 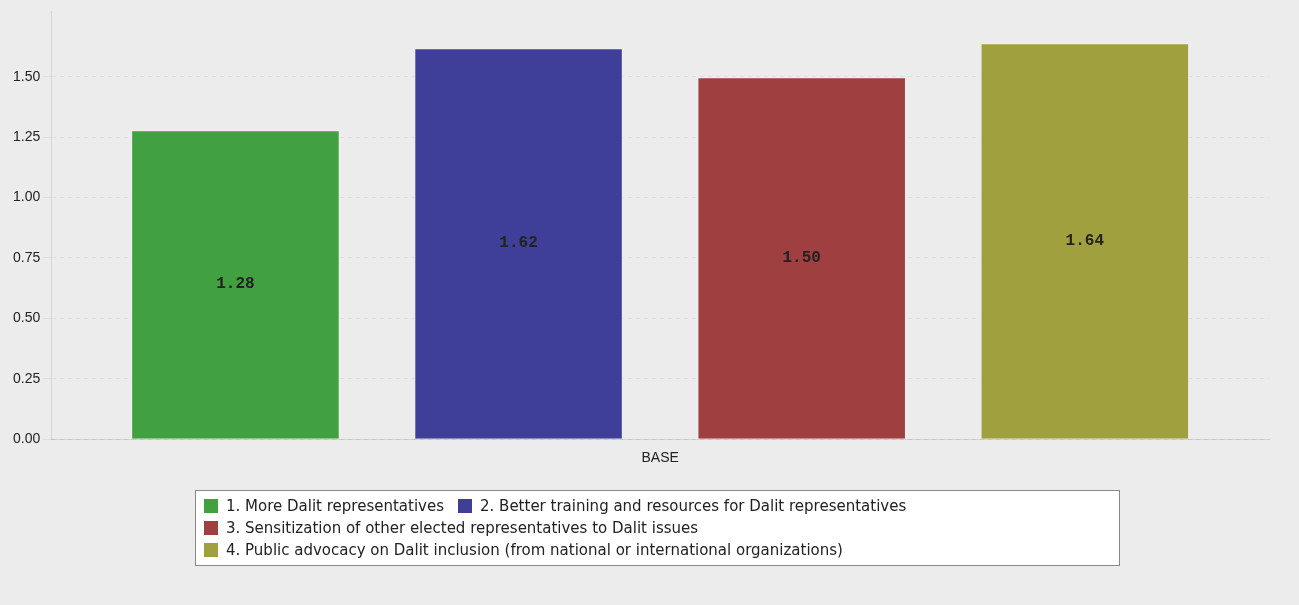 I want to click on data-label: 1.64, so click(x=1085, y=240).